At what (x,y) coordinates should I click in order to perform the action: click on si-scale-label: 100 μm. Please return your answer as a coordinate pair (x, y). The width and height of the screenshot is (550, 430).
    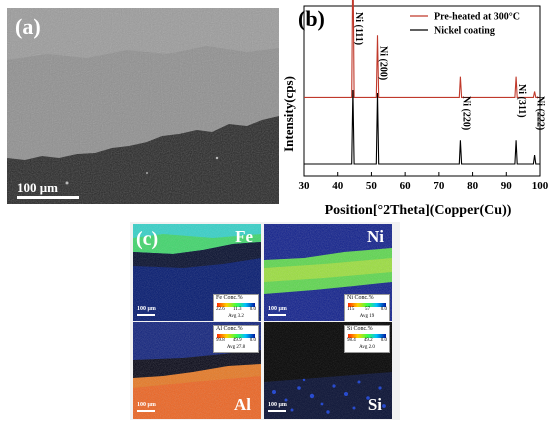
    Looking at the image, I should click on (277, 405).